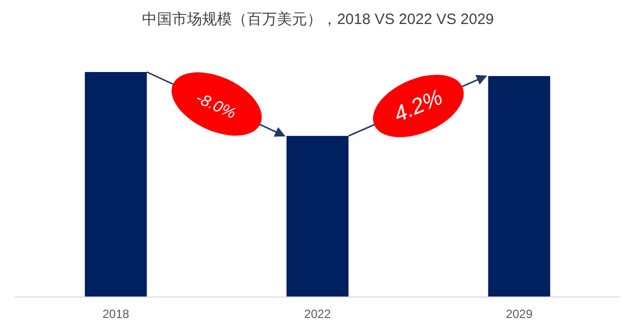 The width and height of the screenshot is (636, 332). I want to click on chart-title: 中国市场规模（百万美元），2018 VS 2022 VS 2029, so click(318, 19).